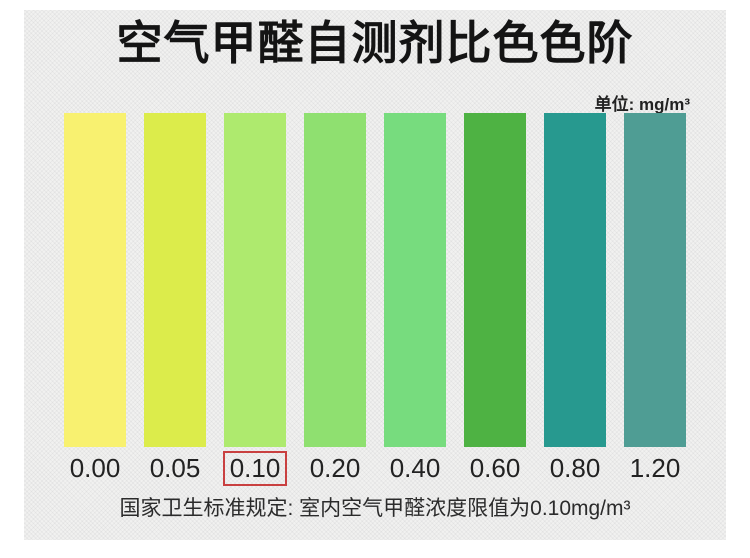  I want to click on color-step: 0.80, so click(575, 299).